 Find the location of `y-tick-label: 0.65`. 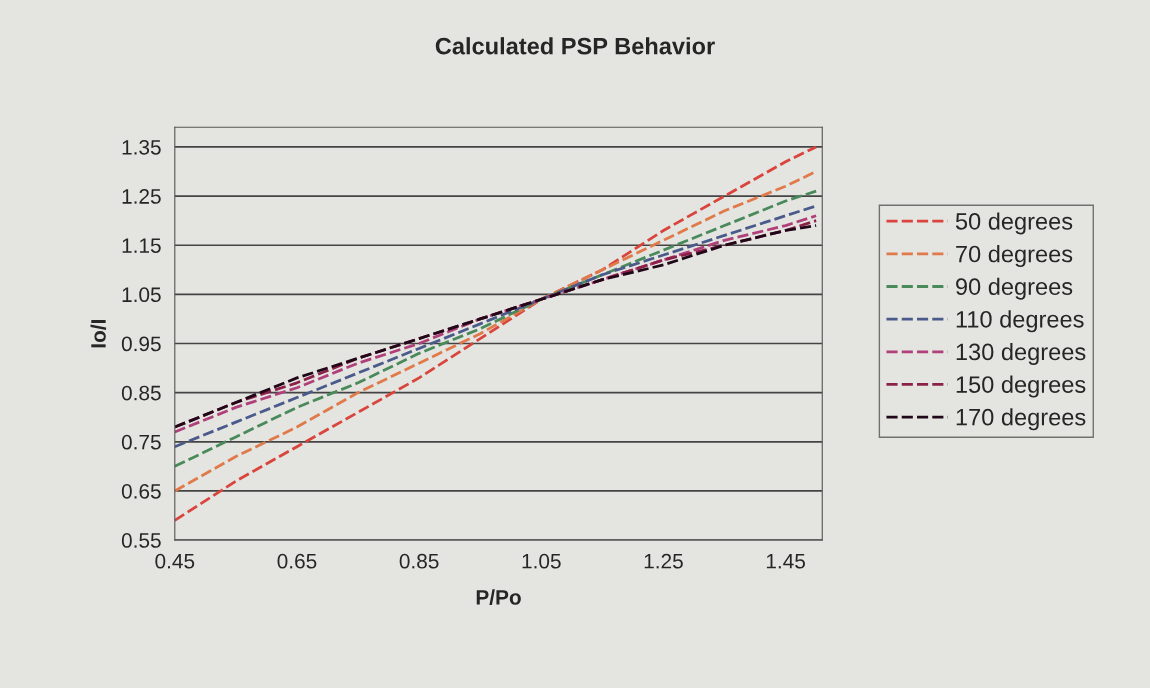

y-tick-label: 0.65 is located at coordinates (141, 491).